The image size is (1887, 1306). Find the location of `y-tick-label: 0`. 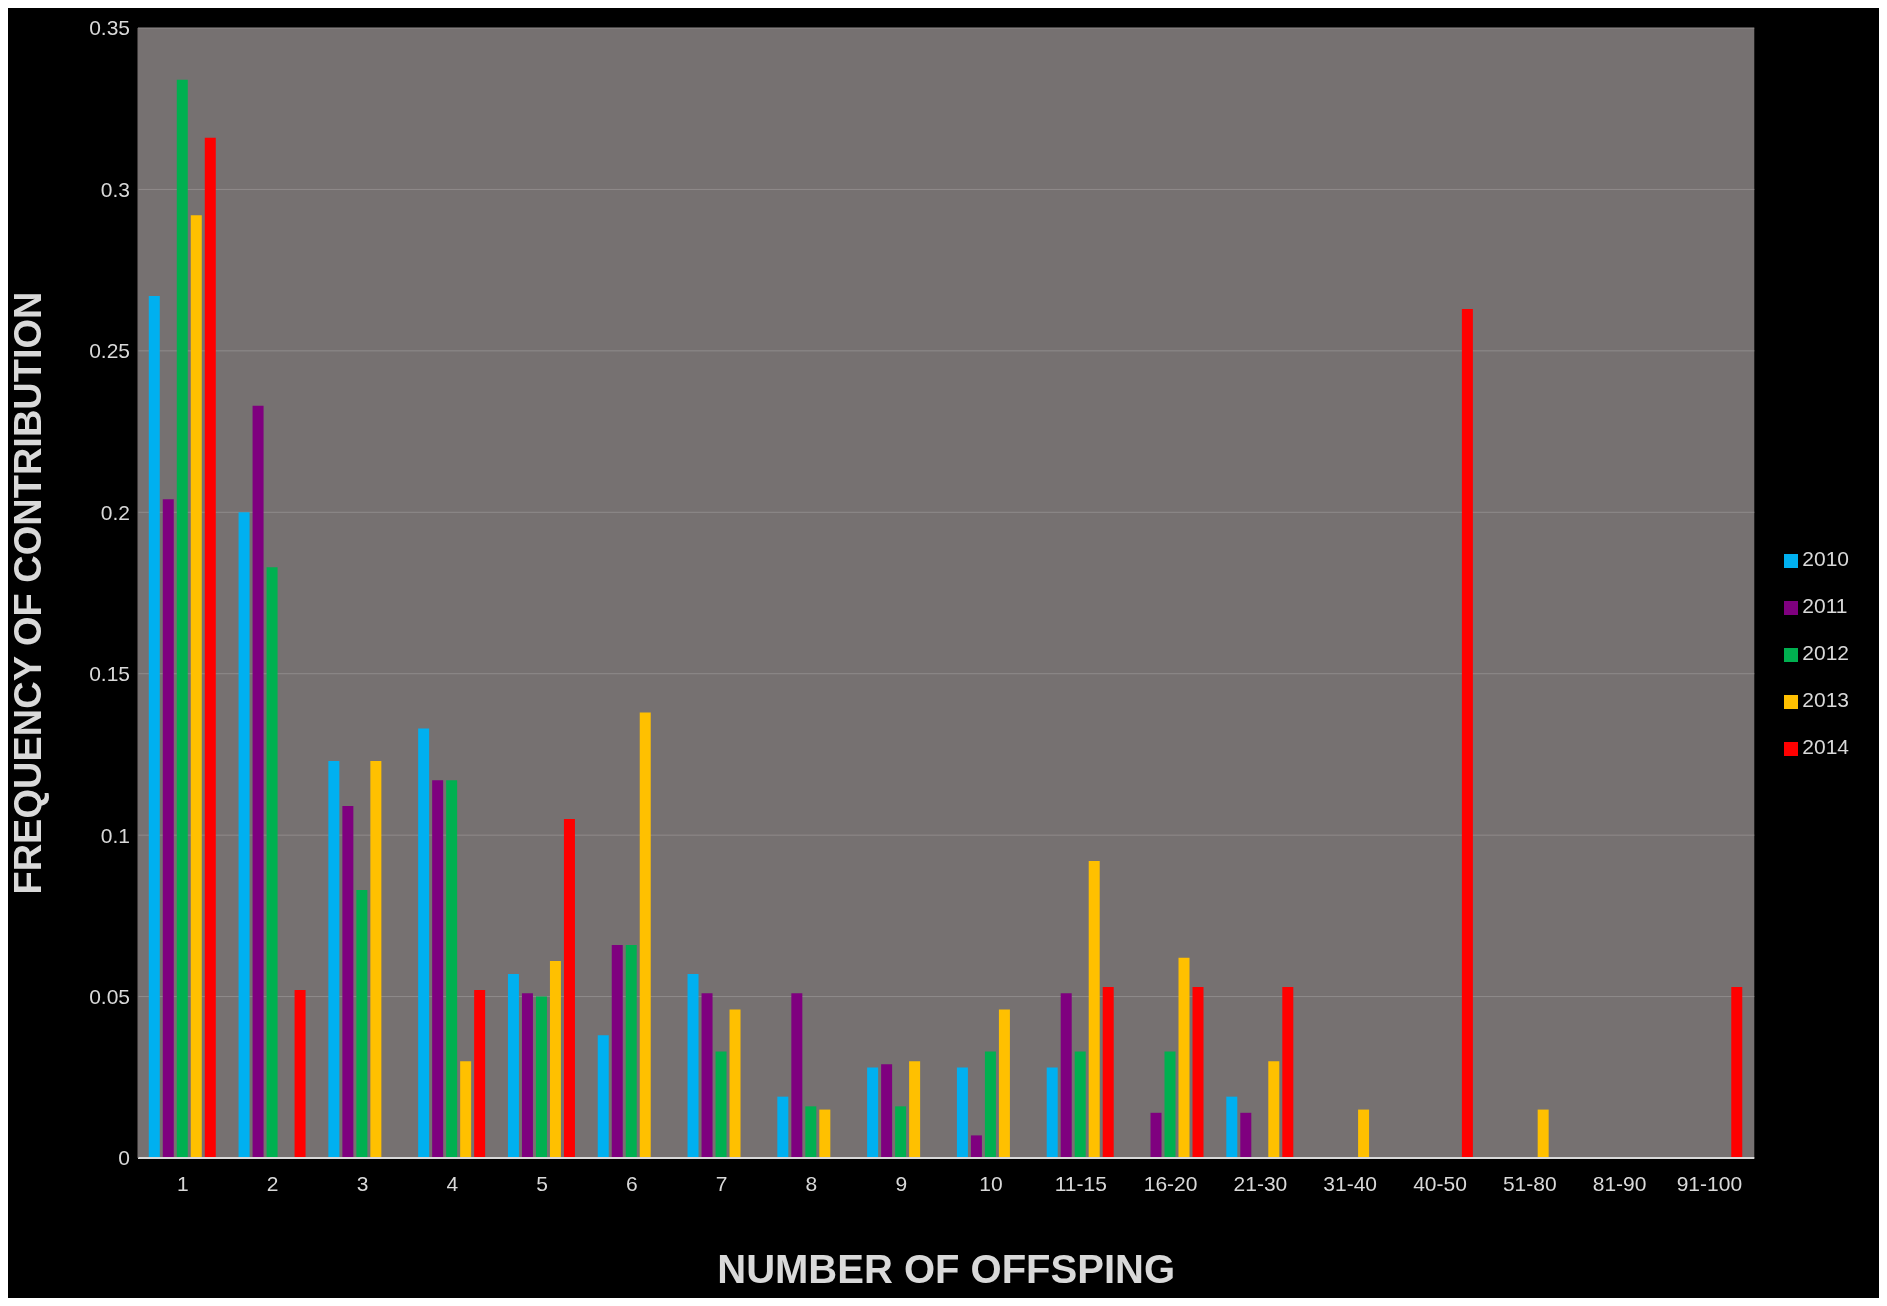

y-tick-label: 0 is located at coordinates (124, 1158).